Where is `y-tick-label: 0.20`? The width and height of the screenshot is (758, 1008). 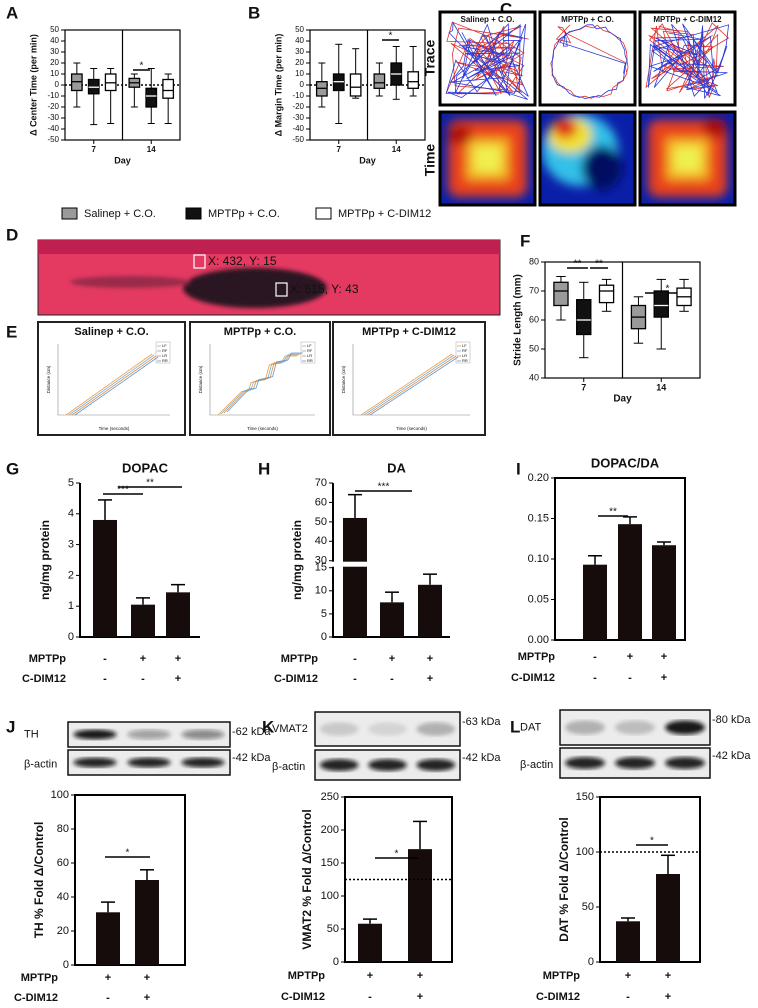 y-tick-label: 0.20 is located at coordinates (538, 478).